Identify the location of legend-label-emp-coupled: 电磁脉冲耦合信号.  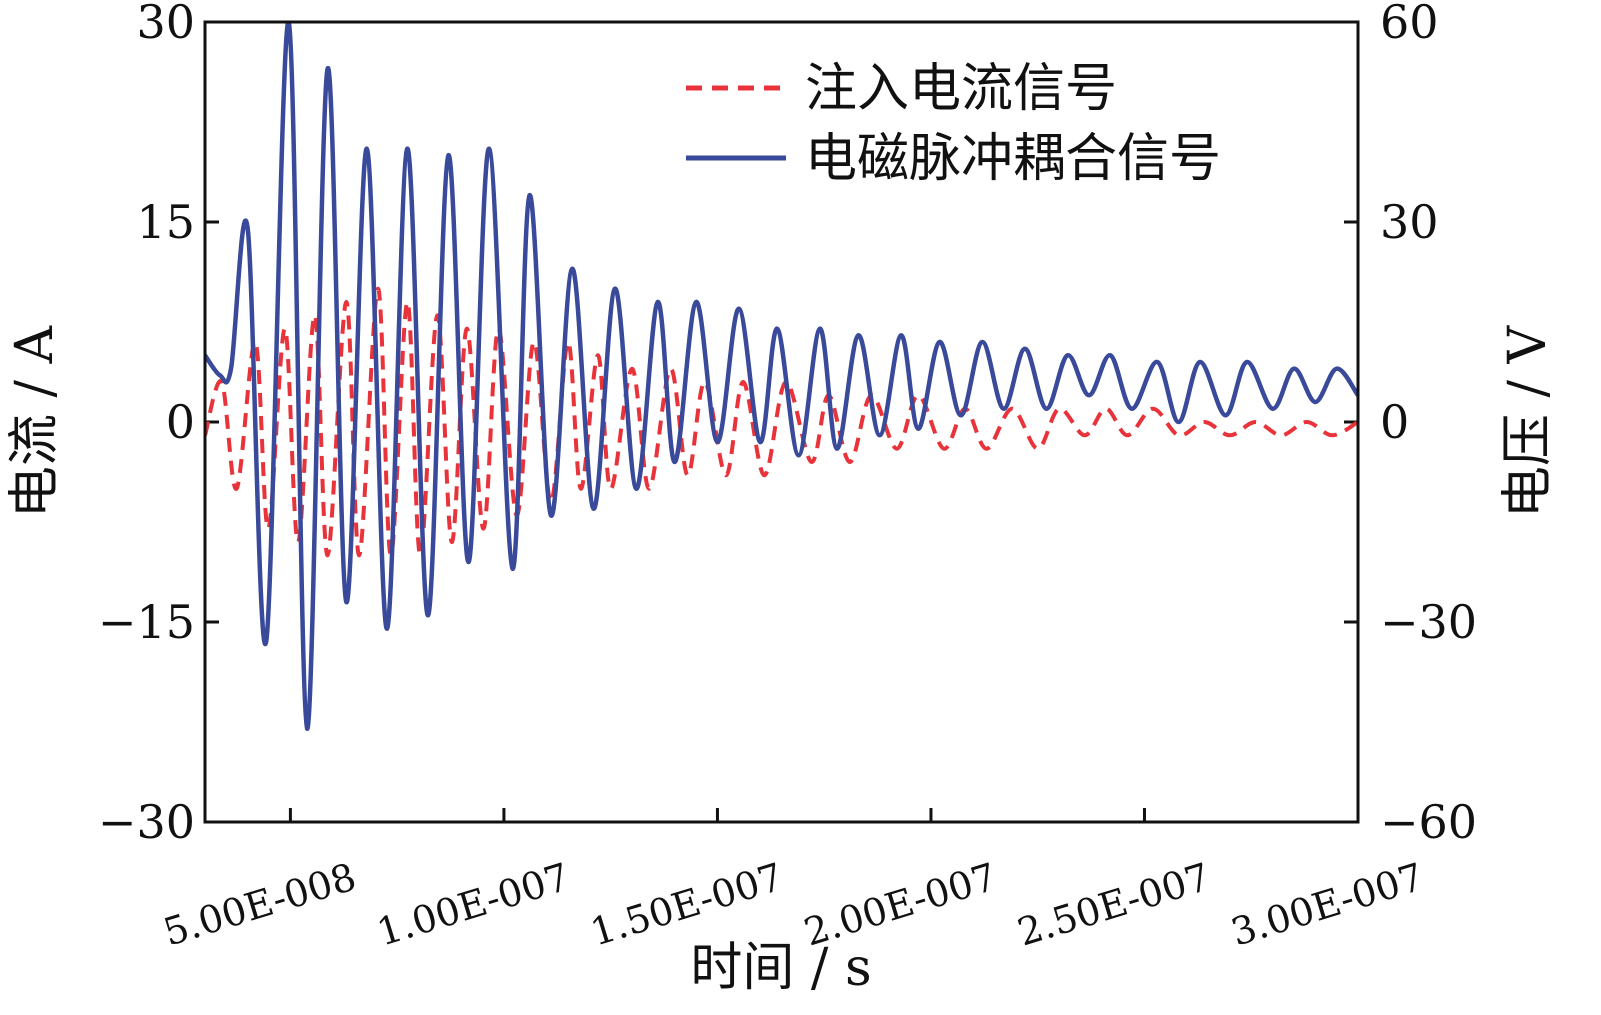
(1013, 159).